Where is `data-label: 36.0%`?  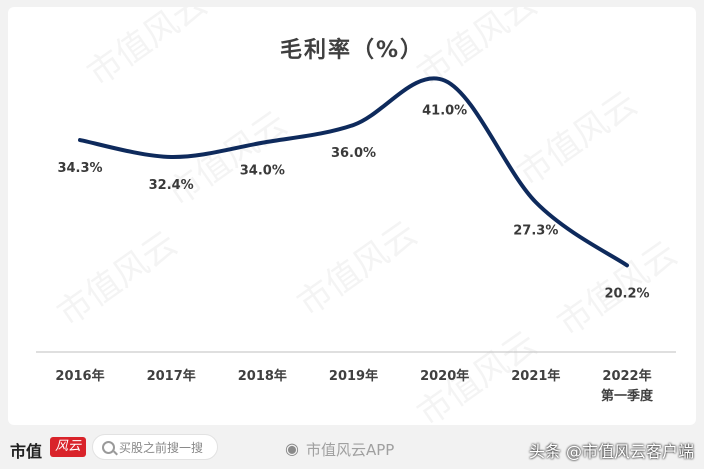
data-label: 36.0% is located at coordinates (353, 153).